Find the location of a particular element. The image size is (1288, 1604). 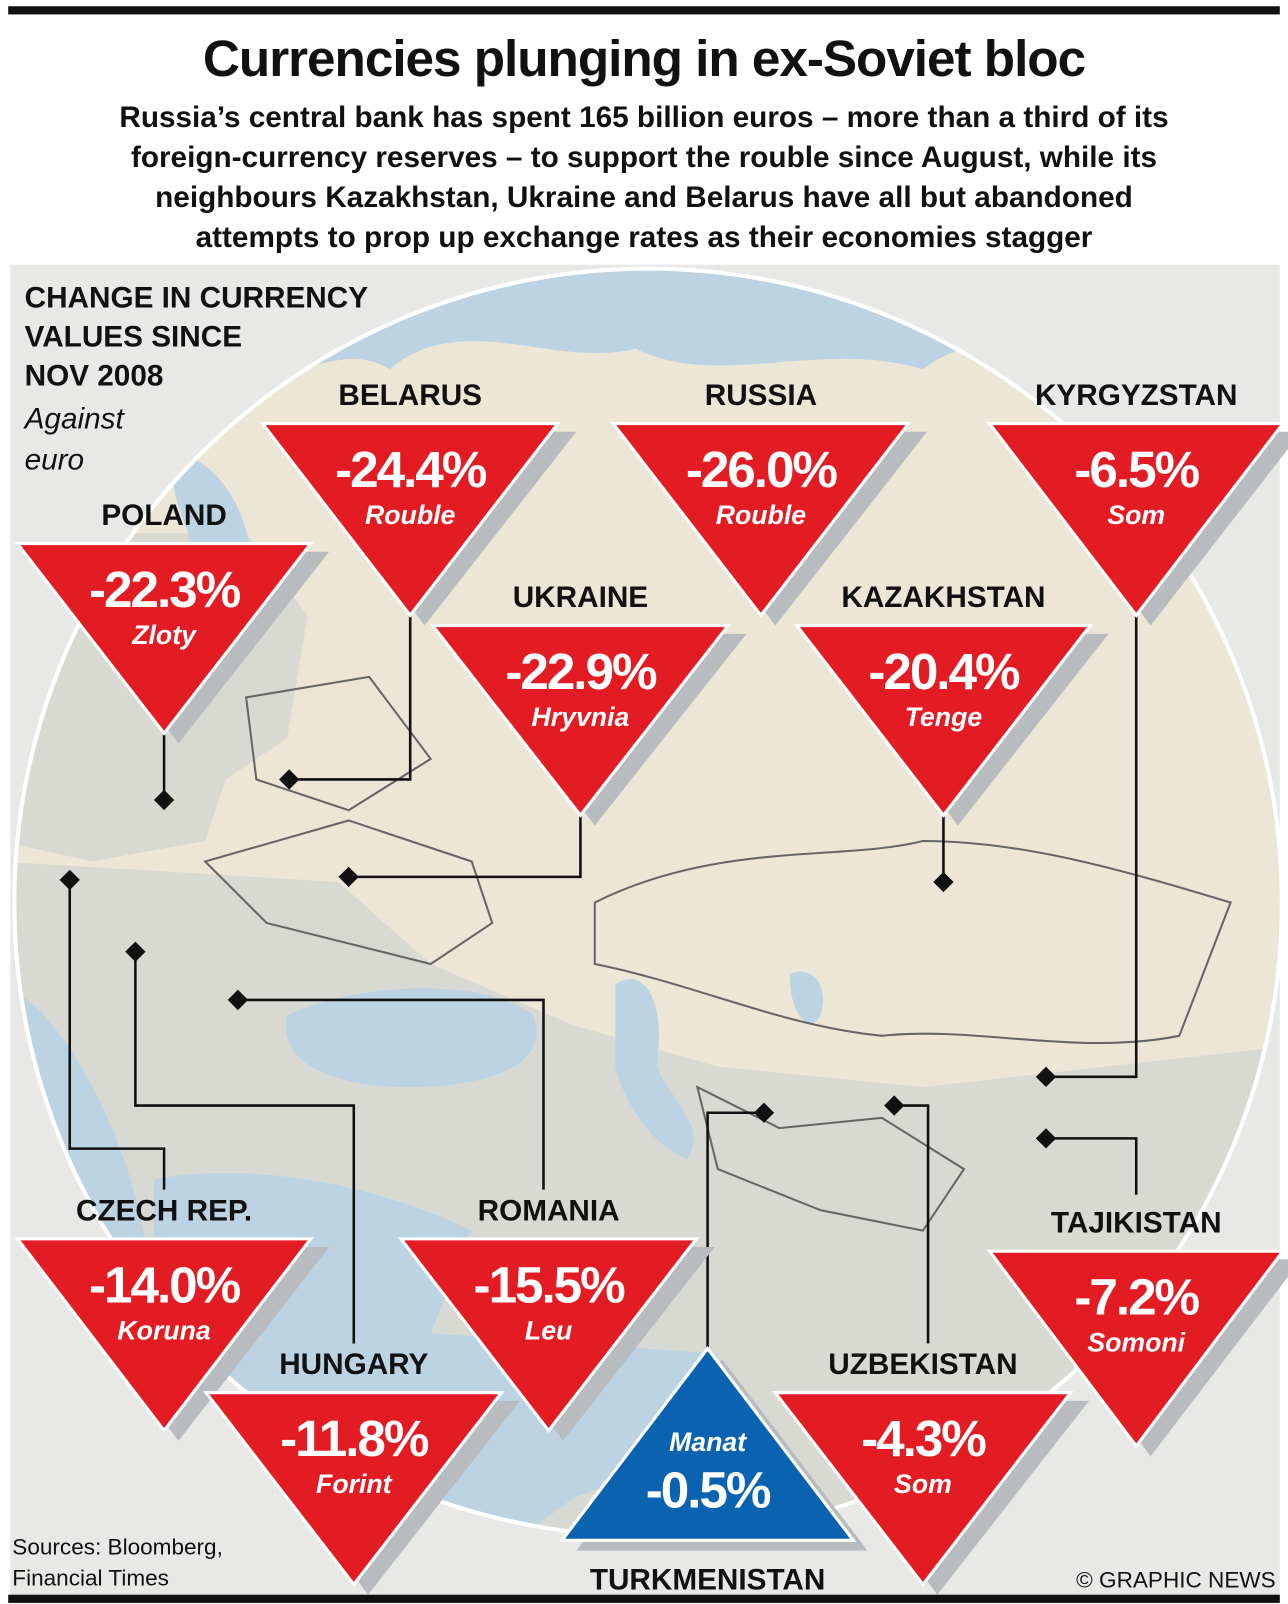

country-name: UZBEKISTAN is located at coordinates (922, 1364).